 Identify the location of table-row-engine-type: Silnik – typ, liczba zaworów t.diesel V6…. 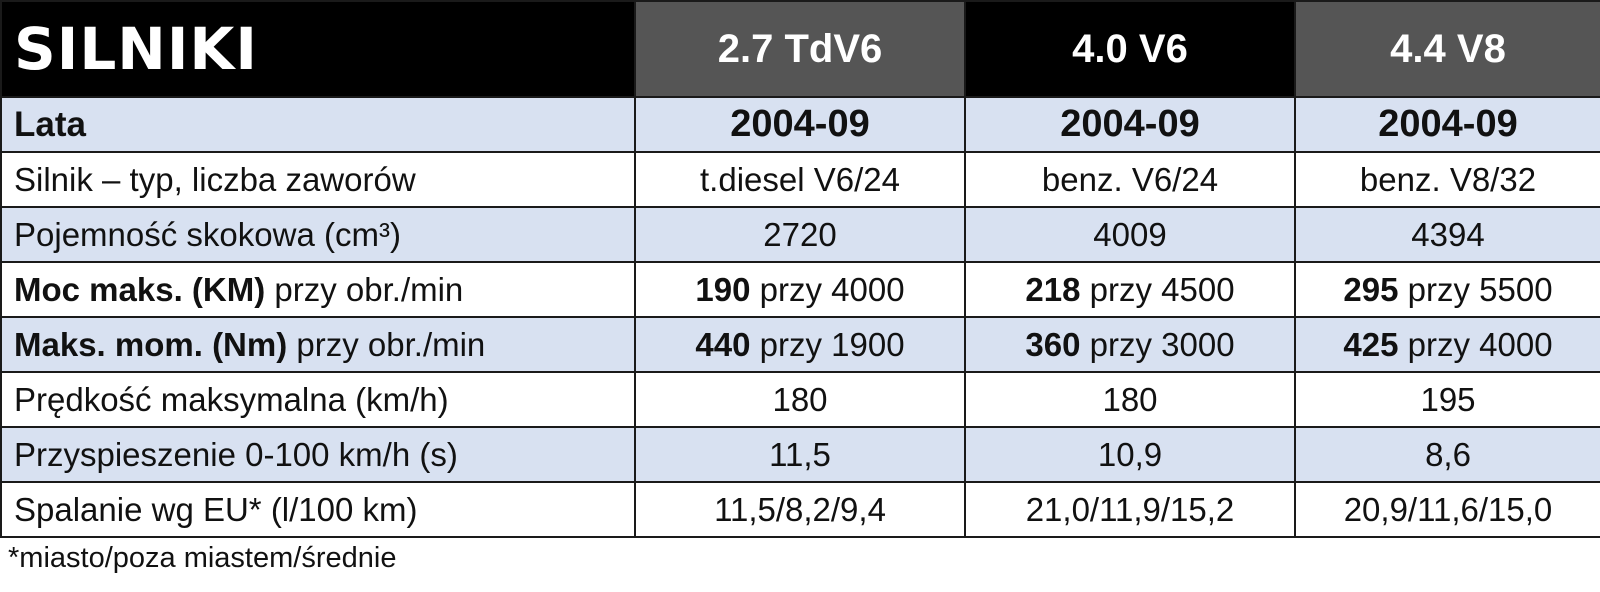
(800, 179).